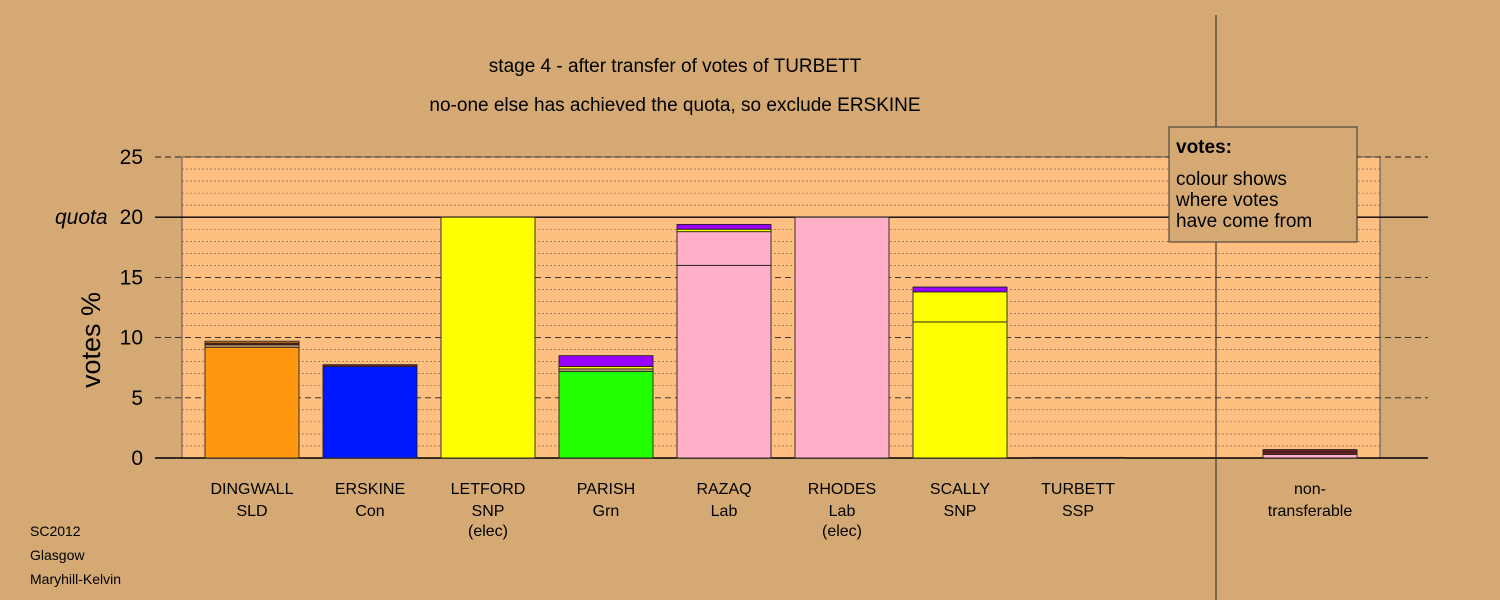 Image resolution: width=1500 pixels, height=600 pixels. Describe the element at coordinates (606, 511) in the screenshot. I see `x-tick-label: Grn` at that location.